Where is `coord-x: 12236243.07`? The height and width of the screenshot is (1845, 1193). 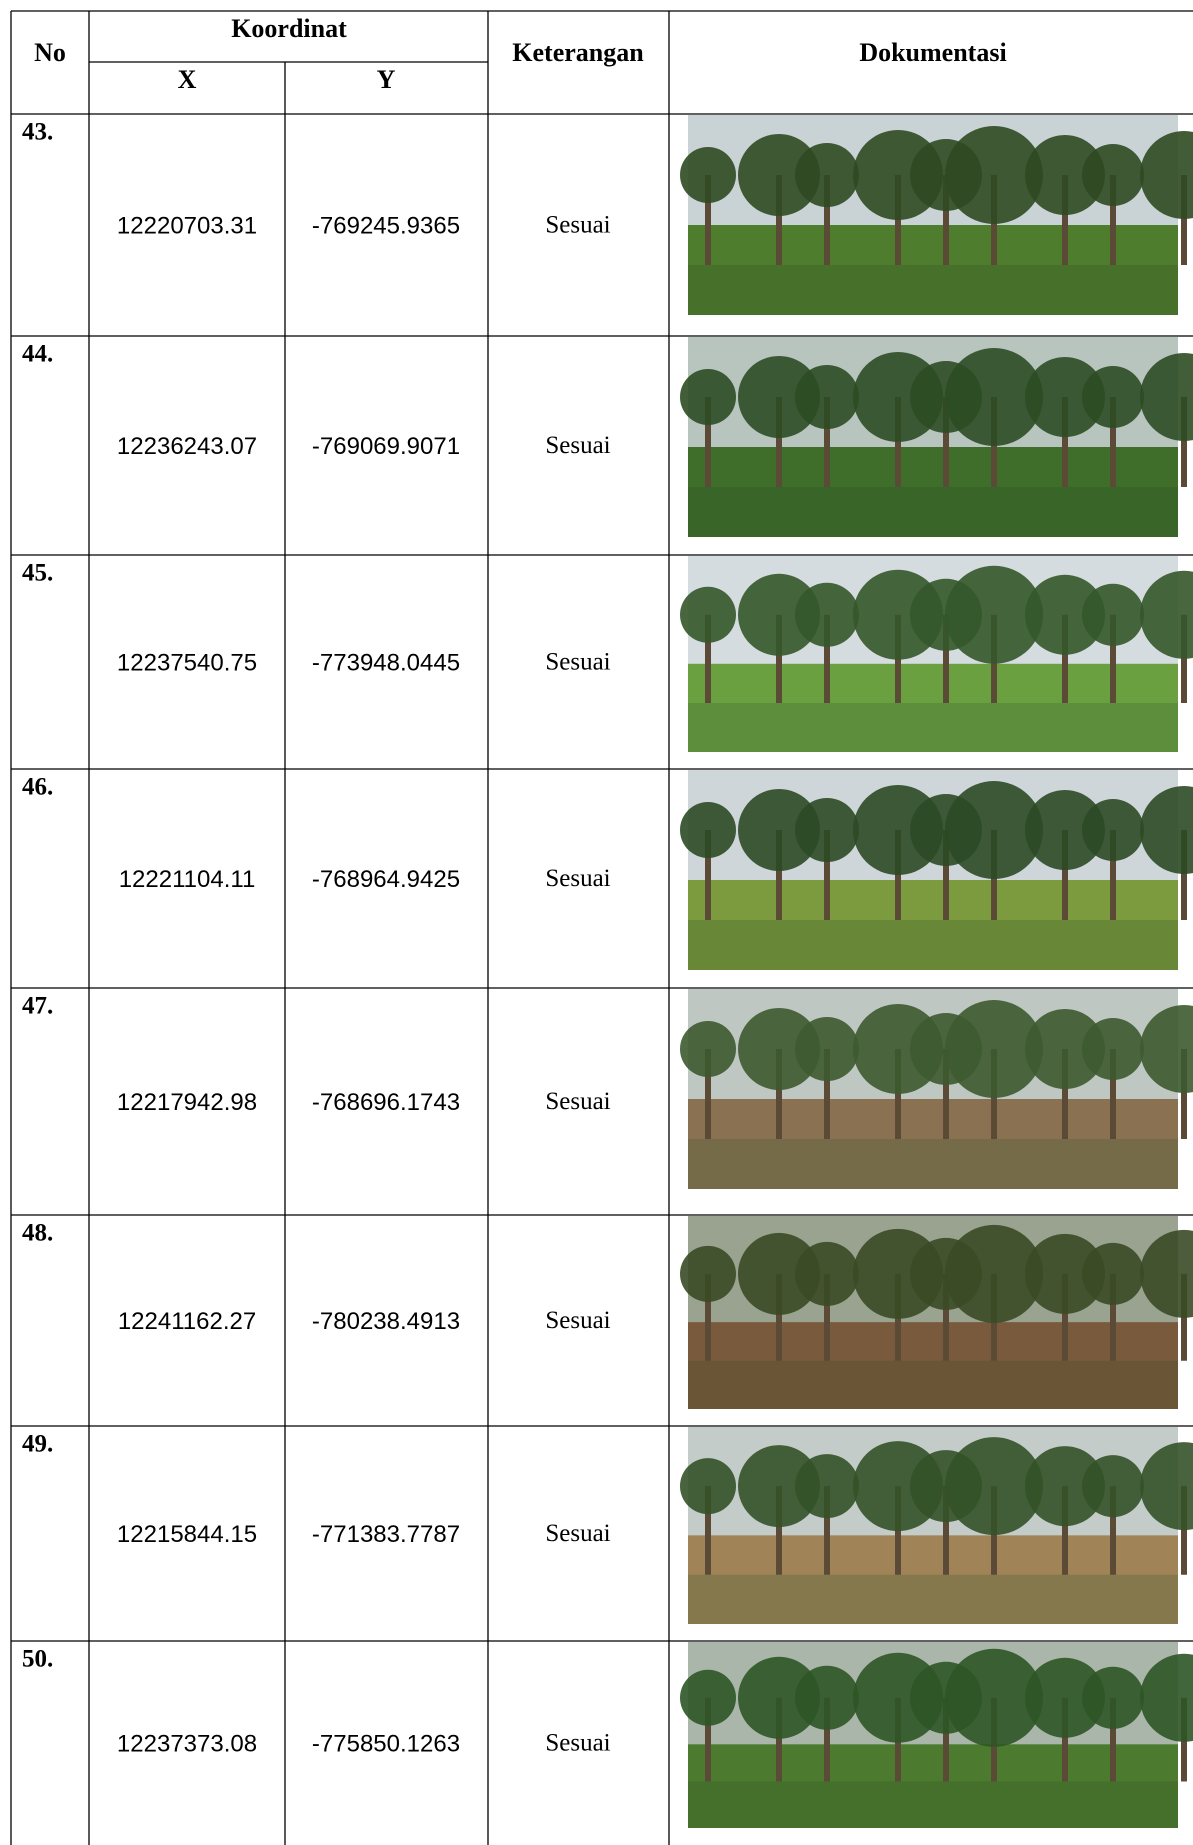 coord-x: 12236243.07 is located at coordinates (187, 446).